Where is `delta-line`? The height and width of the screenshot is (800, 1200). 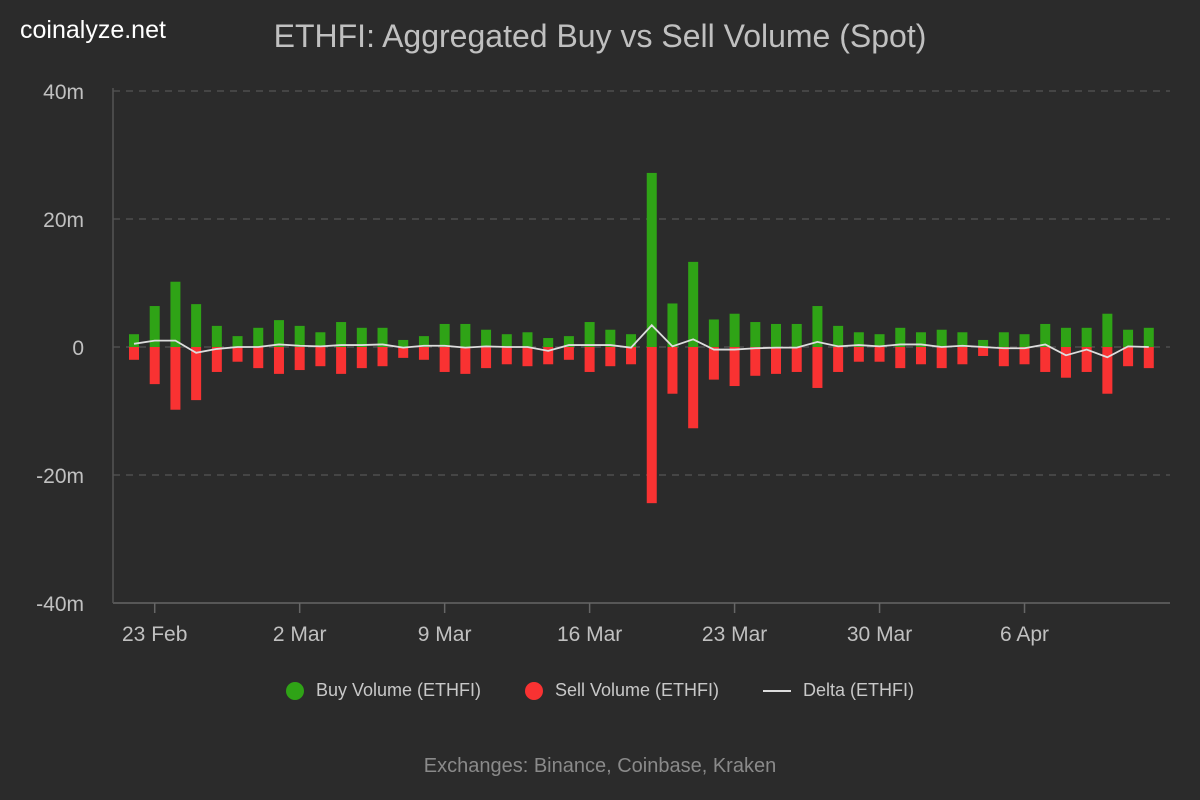
delta-line is located at coordinates (641, 341).